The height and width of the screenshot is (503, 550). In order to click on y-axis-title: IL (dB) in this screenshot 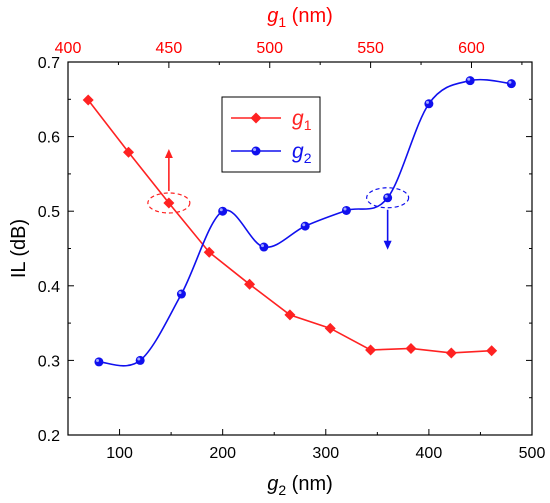, I will do `click(19, 248)`.